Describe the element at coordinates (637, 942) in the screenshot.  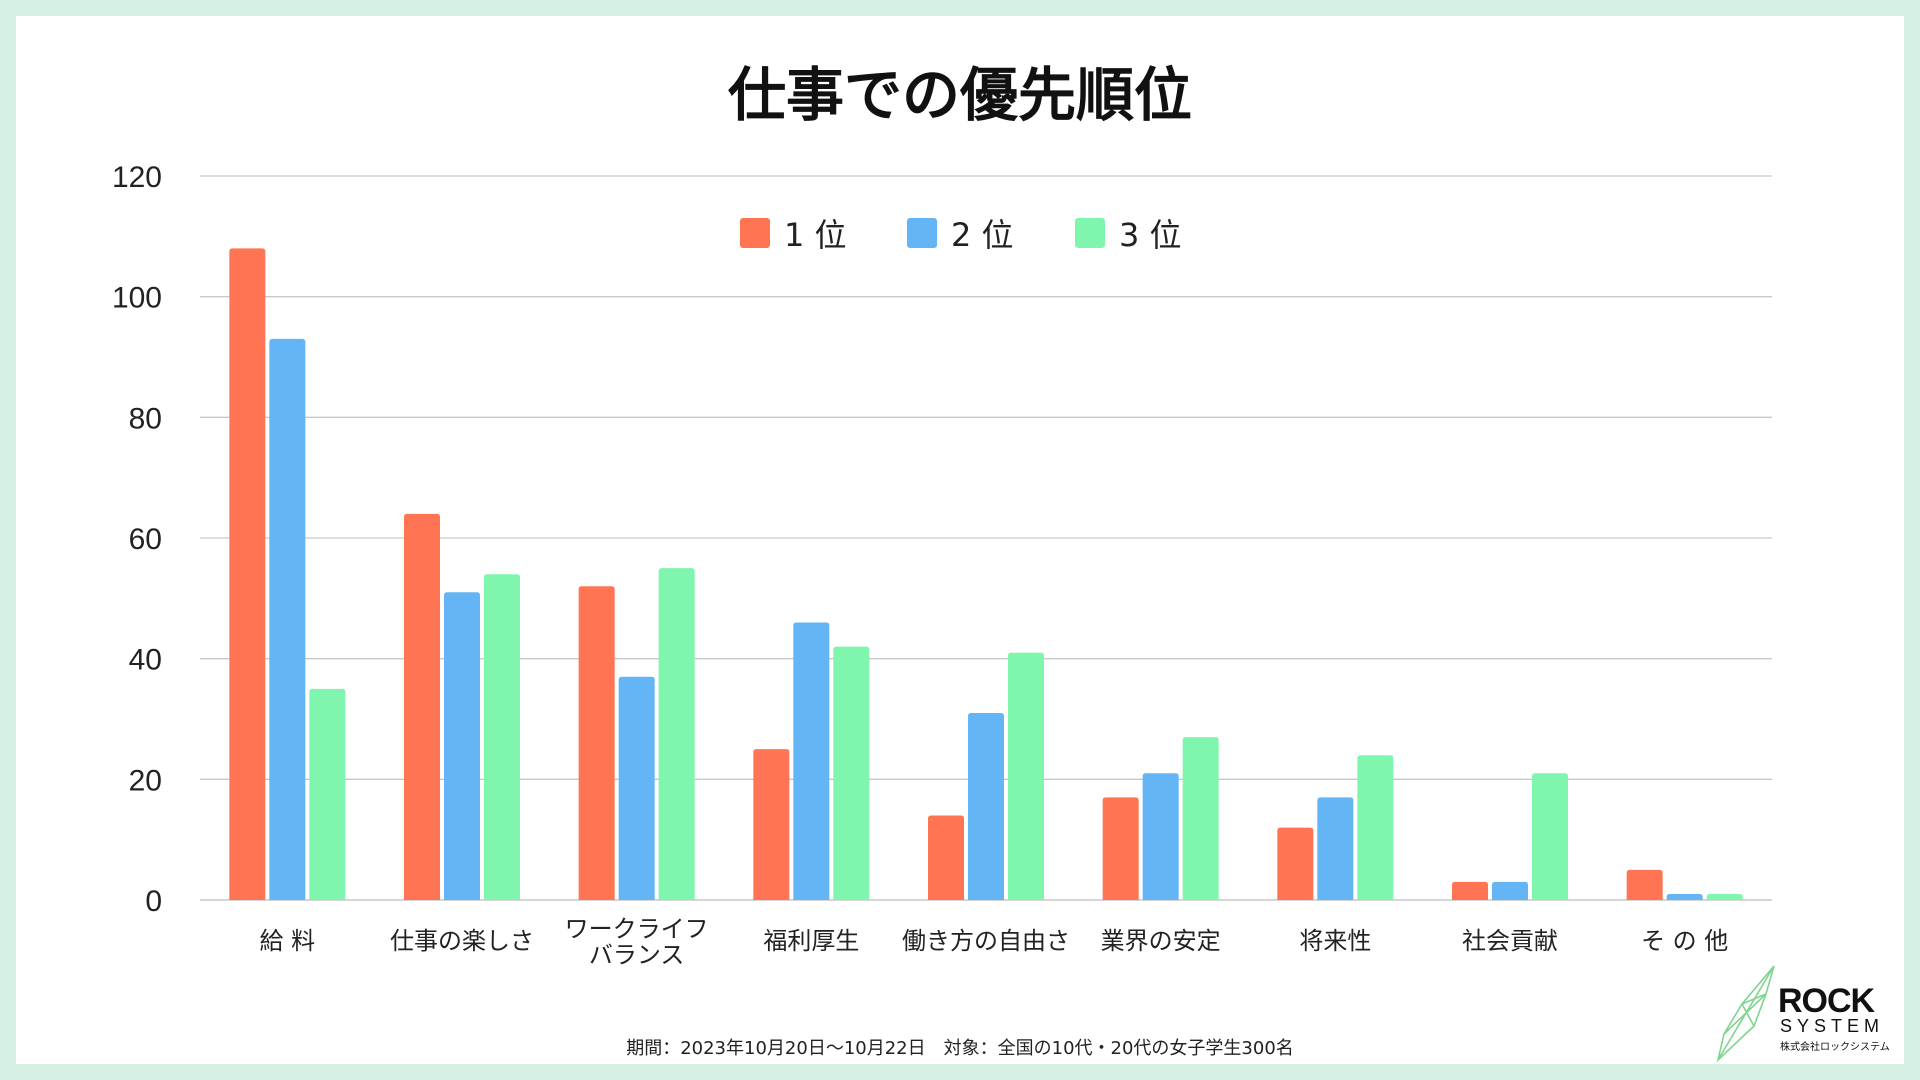
I see `x-category-label: ワークライフバランス` at that location.